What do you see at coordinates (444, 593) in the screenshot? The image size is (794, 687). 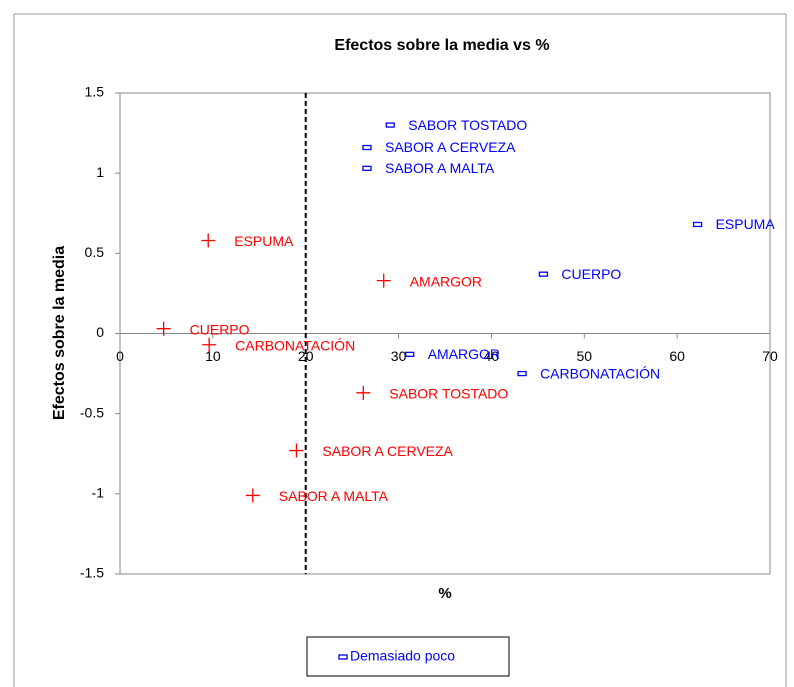 I see `x-axis-label: %` at bounding box center [444, 593].